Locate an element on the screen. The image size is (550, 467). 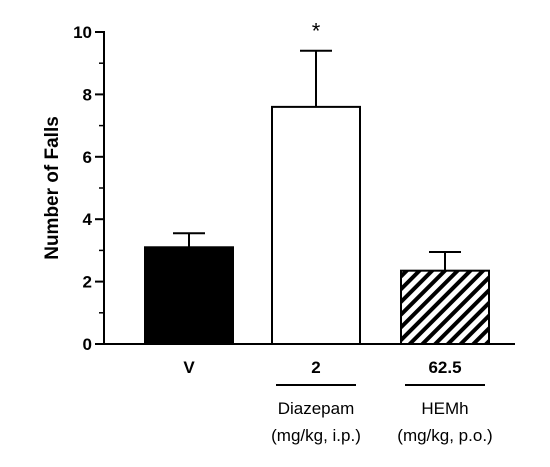
x-axis: V 2 62.5 is located at coordinates (309, 360).